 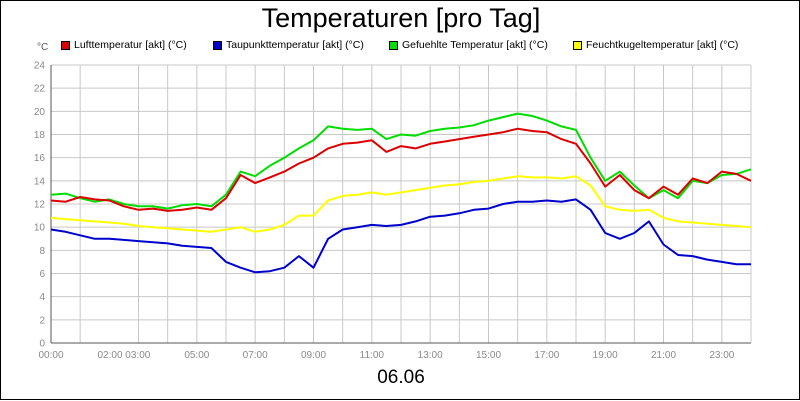 I want to click on legend-swatch-lufttemperatur, so click(x=65, y=45).